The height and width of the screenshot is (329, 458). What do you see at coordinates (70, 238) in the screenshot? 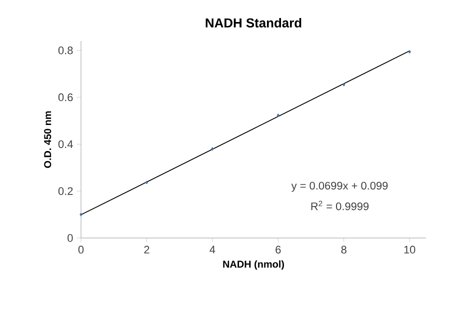
I see `y-tick-label: 0` at bounding box center [70, 238].